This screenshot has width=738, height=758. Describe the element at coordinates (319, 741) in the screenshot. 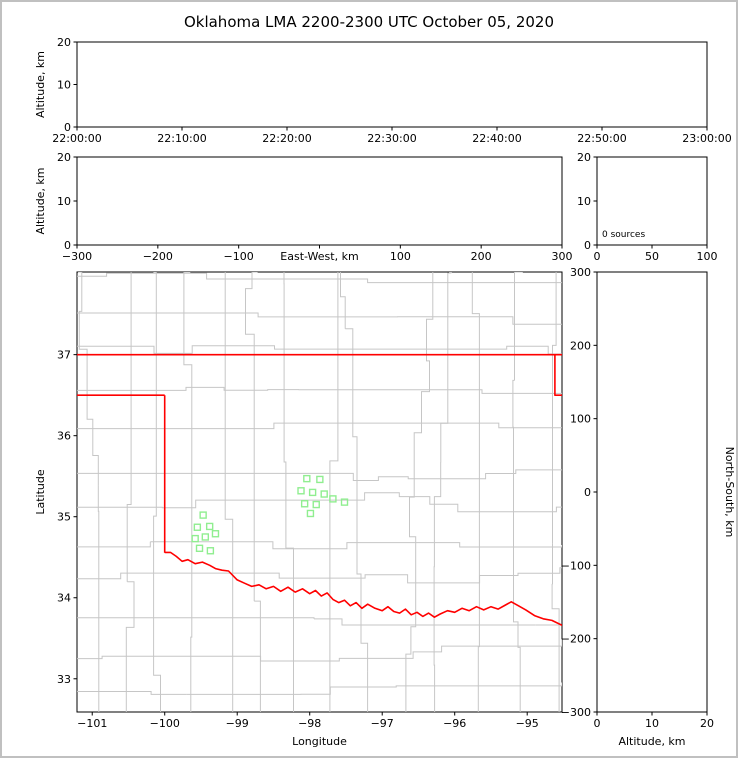

I see `x-axis-label: Longitude` at that location.